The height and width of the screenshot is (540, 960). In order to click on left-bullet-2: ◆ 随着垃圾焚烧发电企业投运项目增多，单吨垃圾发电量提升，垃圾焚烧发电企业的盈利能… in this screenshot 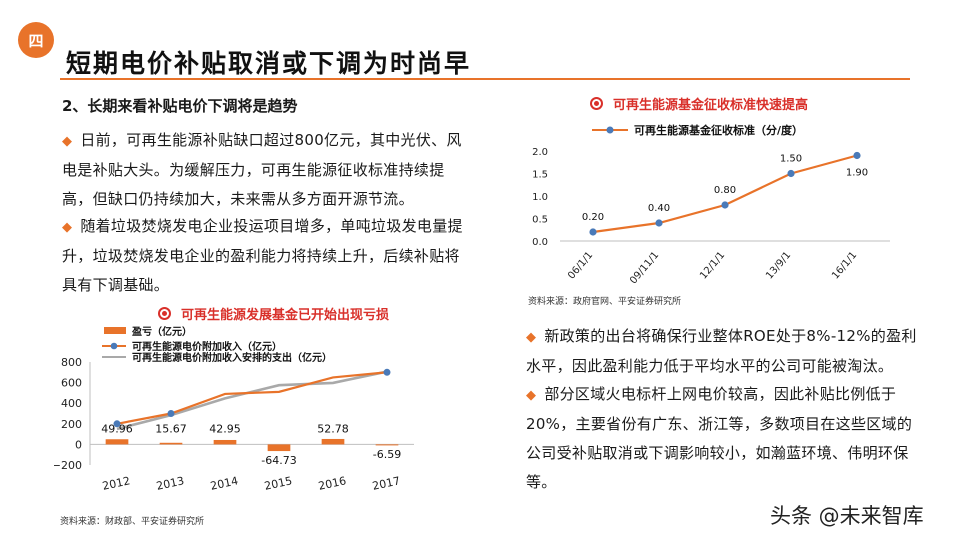, I will do `click(266, 256)`.